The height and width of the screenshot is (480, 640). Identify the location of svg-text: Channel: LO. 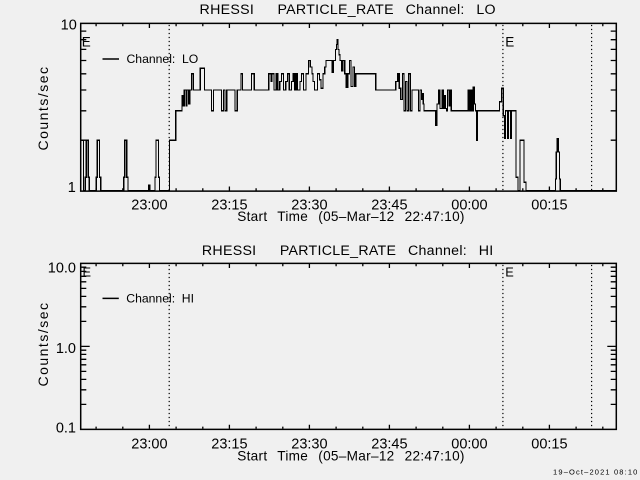
(163, 59).